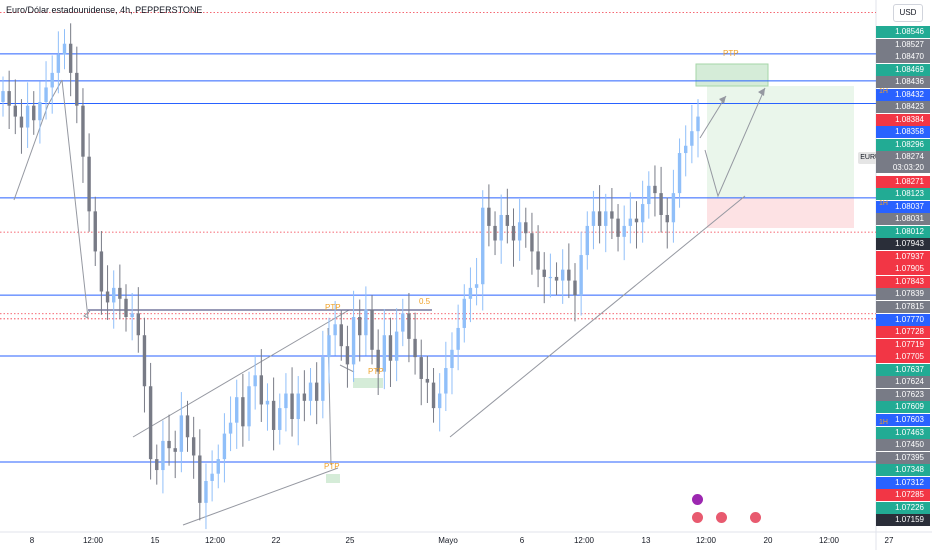  What do you see at coordinates (75, 199) in the screenshot?
I see `swing-line-drop` at bounding box center [75, 199].